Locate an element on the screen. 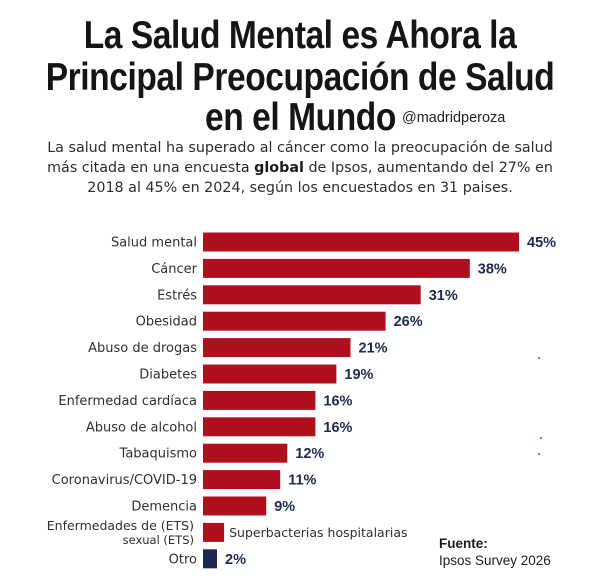 This screenshot has height=578, width=600. value-label: 21% is located at coordinates (373, 349).